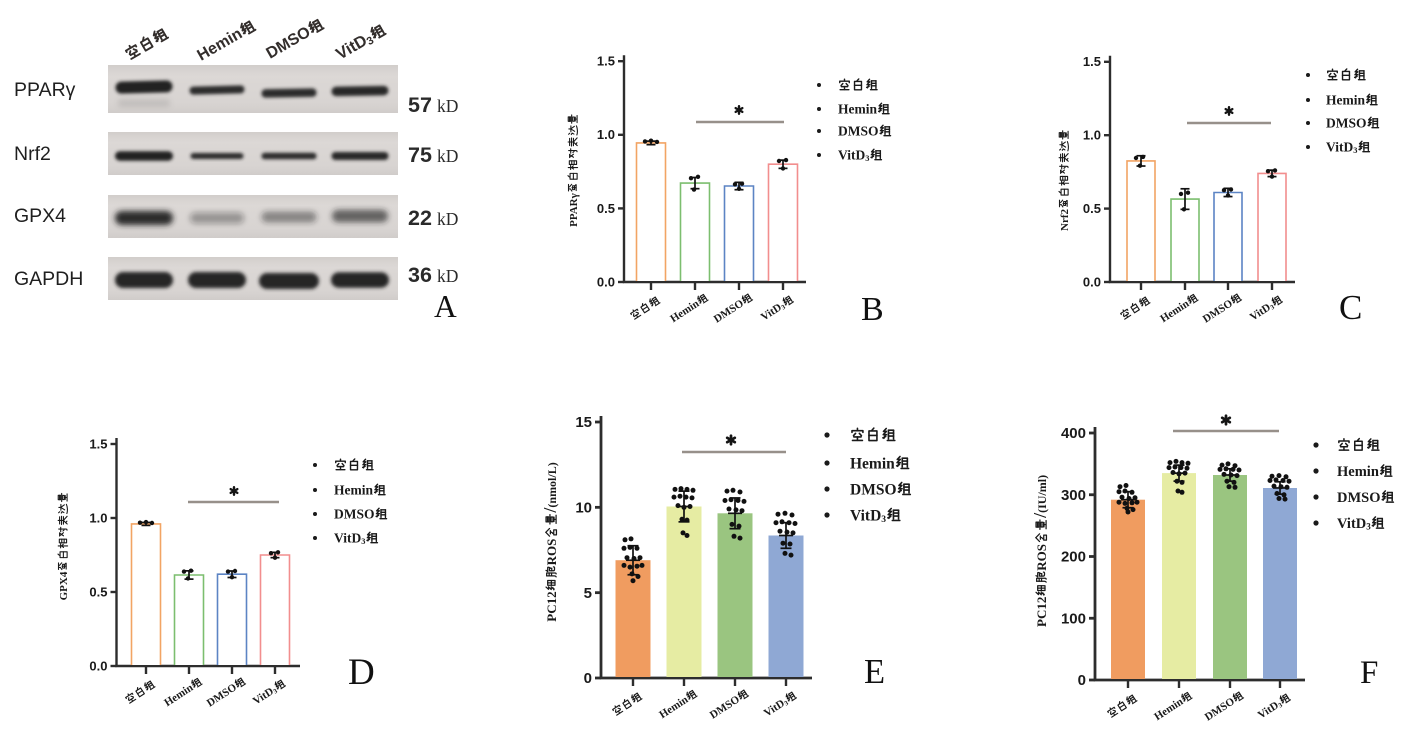  What do you see at coordinates (361, 672) in the screenshot?
I see `svg-text: D` at bounding box center [361, 672].